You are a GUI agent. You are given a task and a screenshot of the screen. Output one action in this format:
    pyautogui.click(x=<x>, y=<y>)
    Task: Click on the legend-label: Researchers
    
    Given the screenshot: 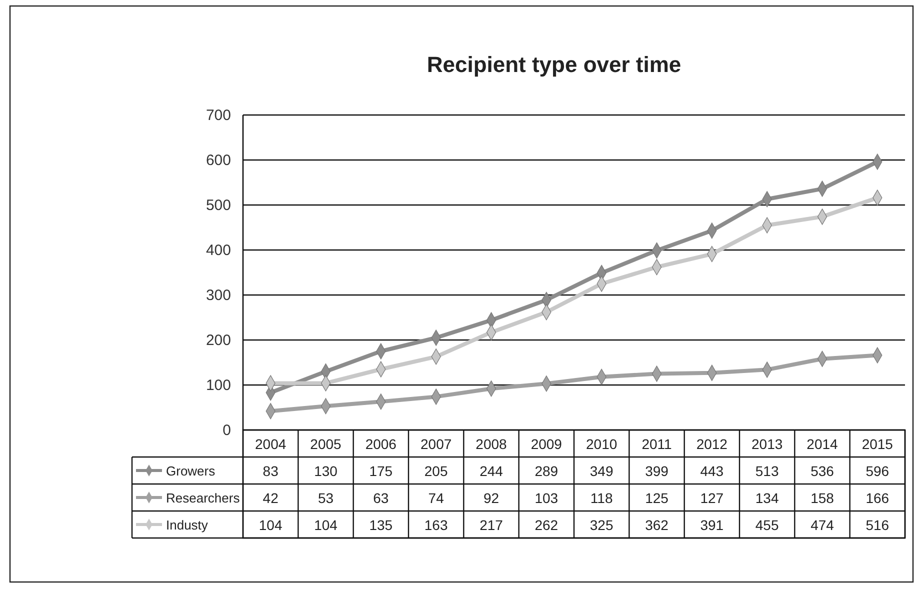 What is the action you would take?
    pyautogui.click(x=203, y=498)
    